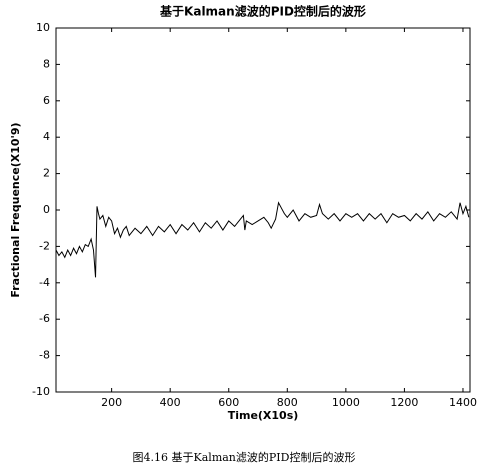  I want to click on x-tick-label: 200, so click(111, 402).